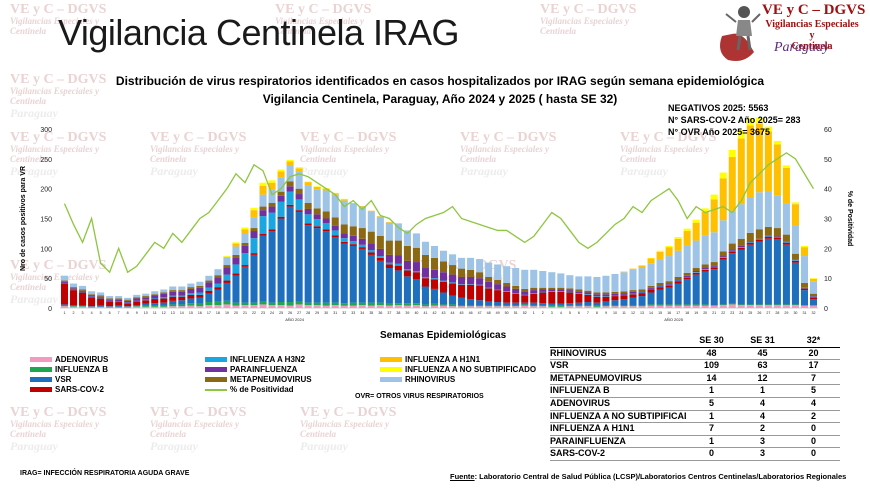 The height and width of the screenshot is (489, 870). I want to click on table-cell: 14, so click(711, 377).